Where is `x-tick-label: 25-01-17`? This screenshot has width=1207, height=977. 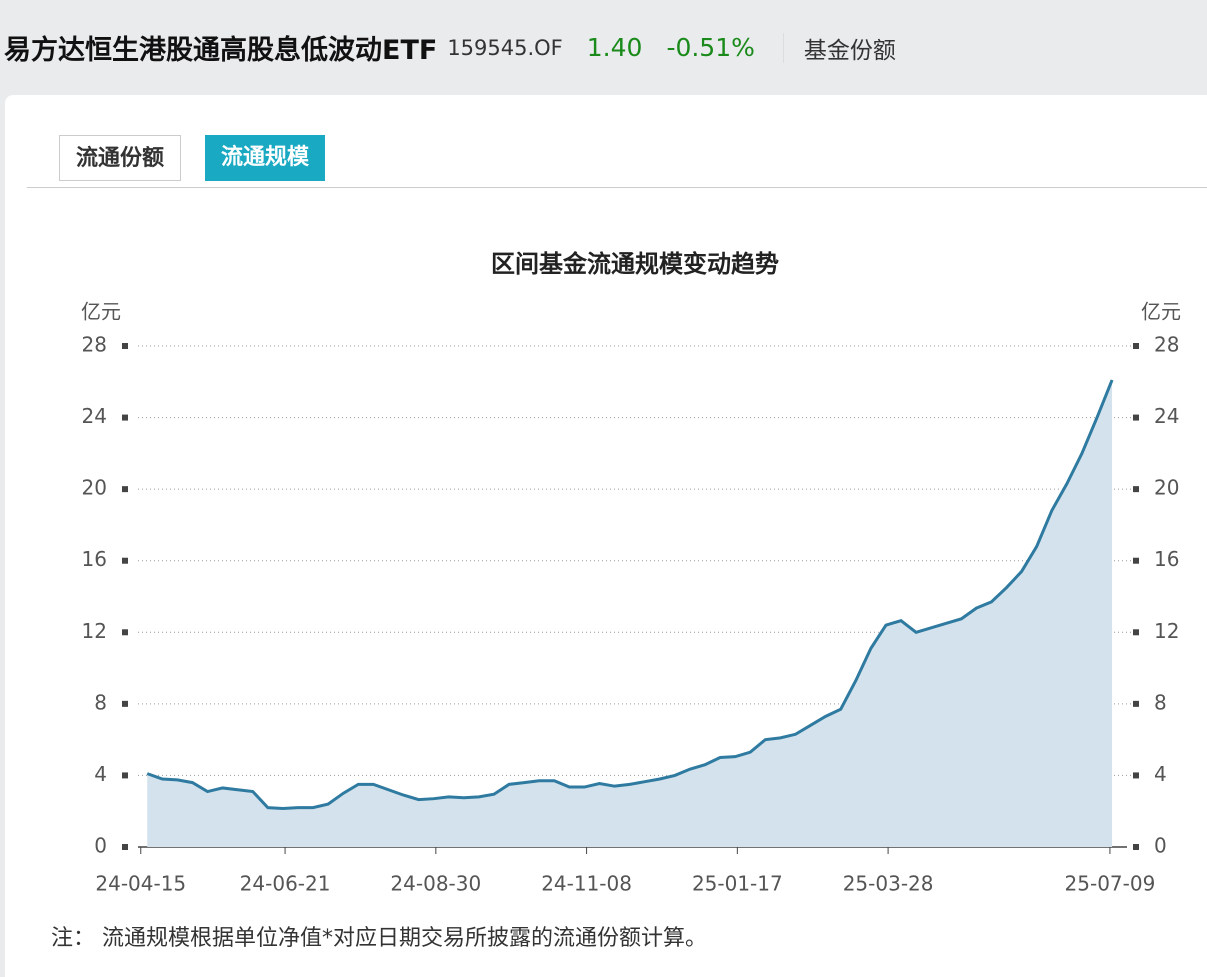 x-tick-label: 25-01-17 is located at coordinates (737, 884).